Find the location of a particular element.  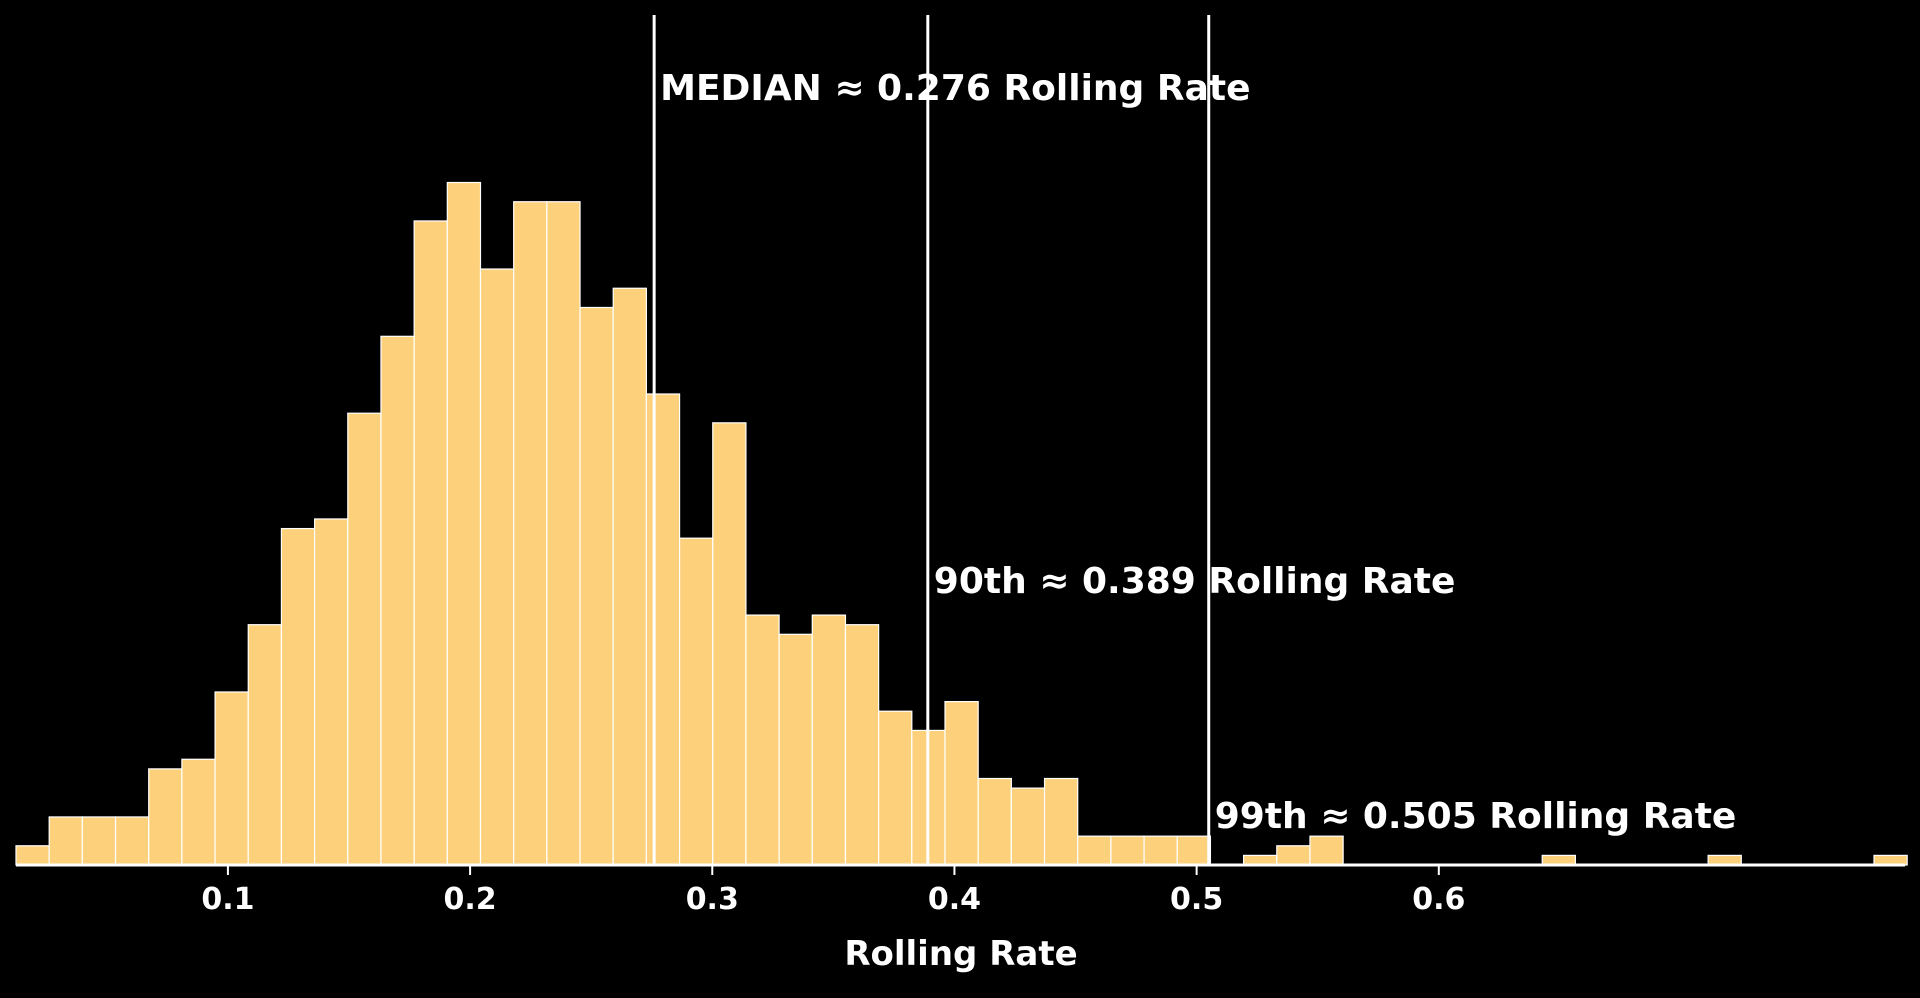

reference-line-label: 90th ≈ 0.389 Rolling Rate is located at coordinates (1195, 581).